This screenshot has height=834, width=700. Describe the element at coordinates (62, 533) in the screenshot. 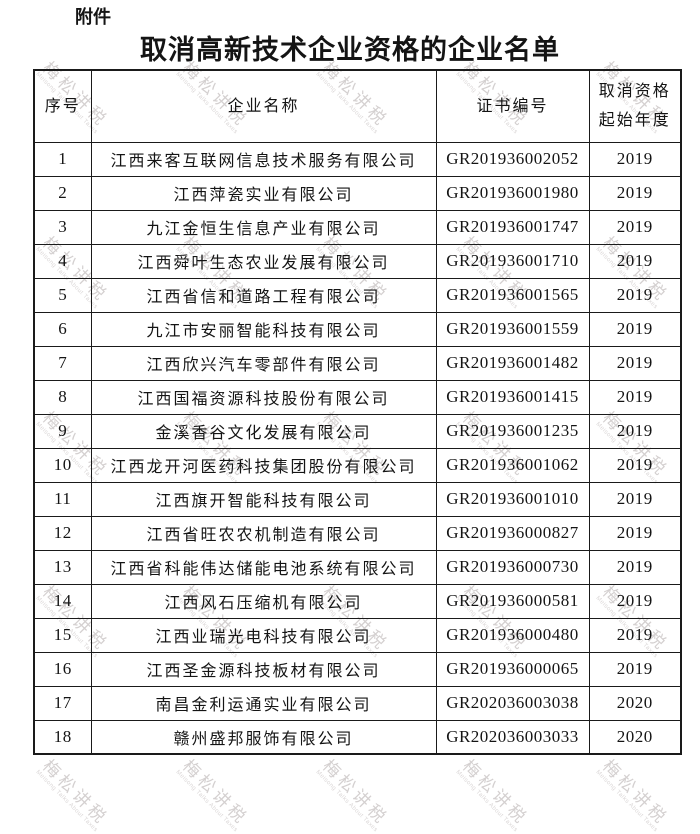

I see `cell-no: 12` at that location.